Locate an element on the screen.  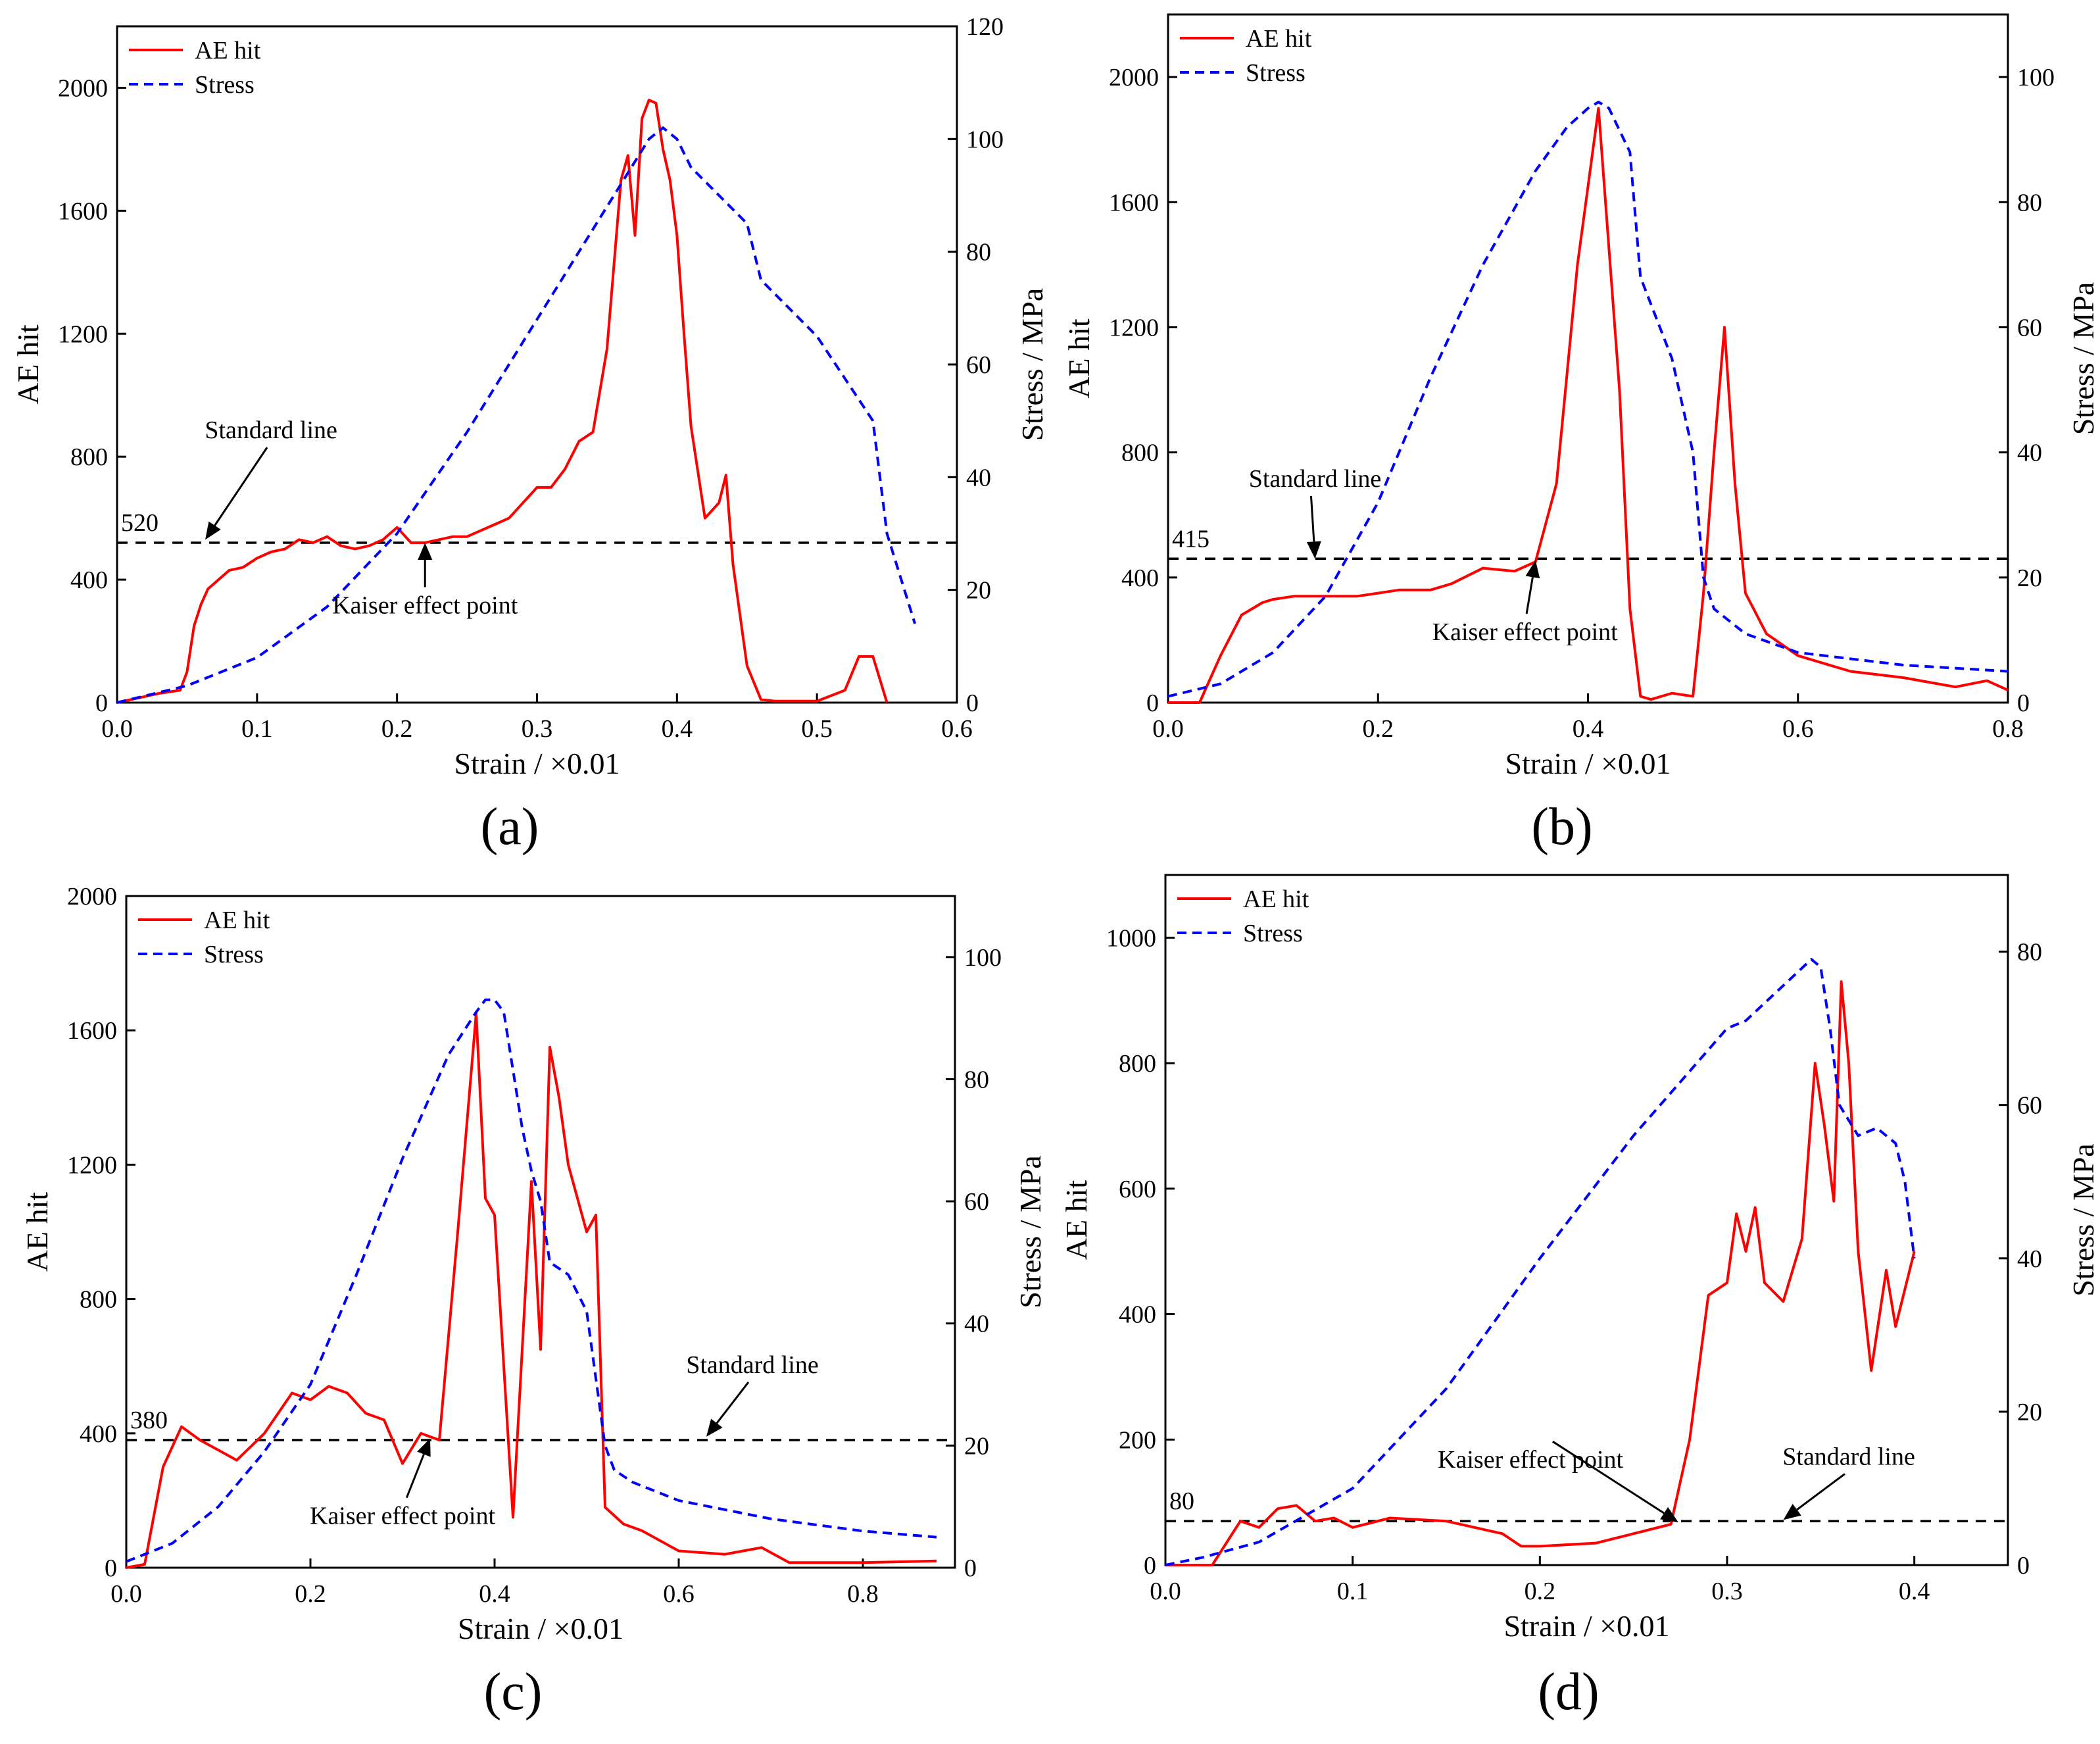
panel-label: (b) is located at coordinates (1562, 827).